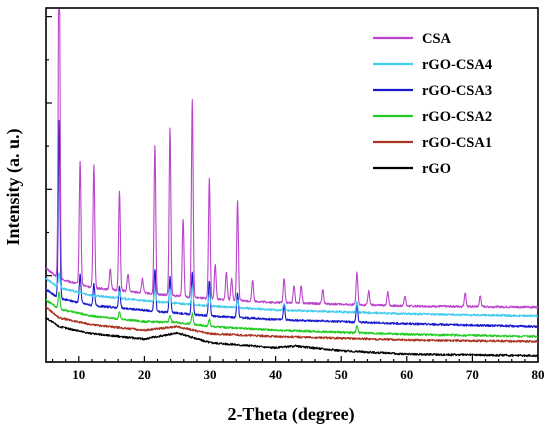  I want to click on series-line-rgo, so click(292, 337).